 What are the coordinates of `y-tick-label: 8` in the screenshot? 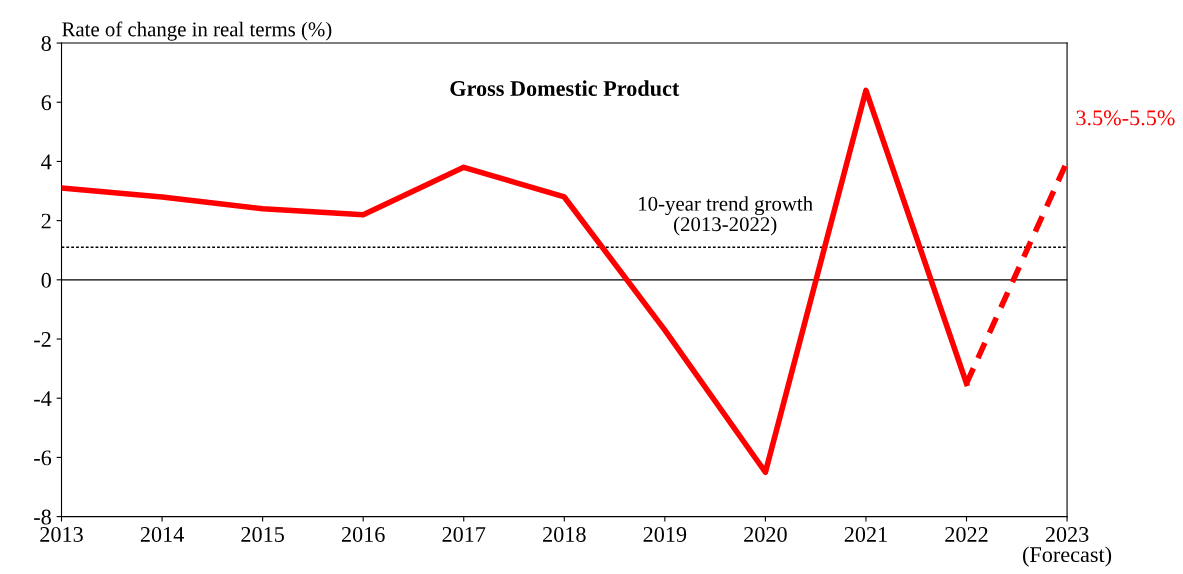 It's located at (46, 43).